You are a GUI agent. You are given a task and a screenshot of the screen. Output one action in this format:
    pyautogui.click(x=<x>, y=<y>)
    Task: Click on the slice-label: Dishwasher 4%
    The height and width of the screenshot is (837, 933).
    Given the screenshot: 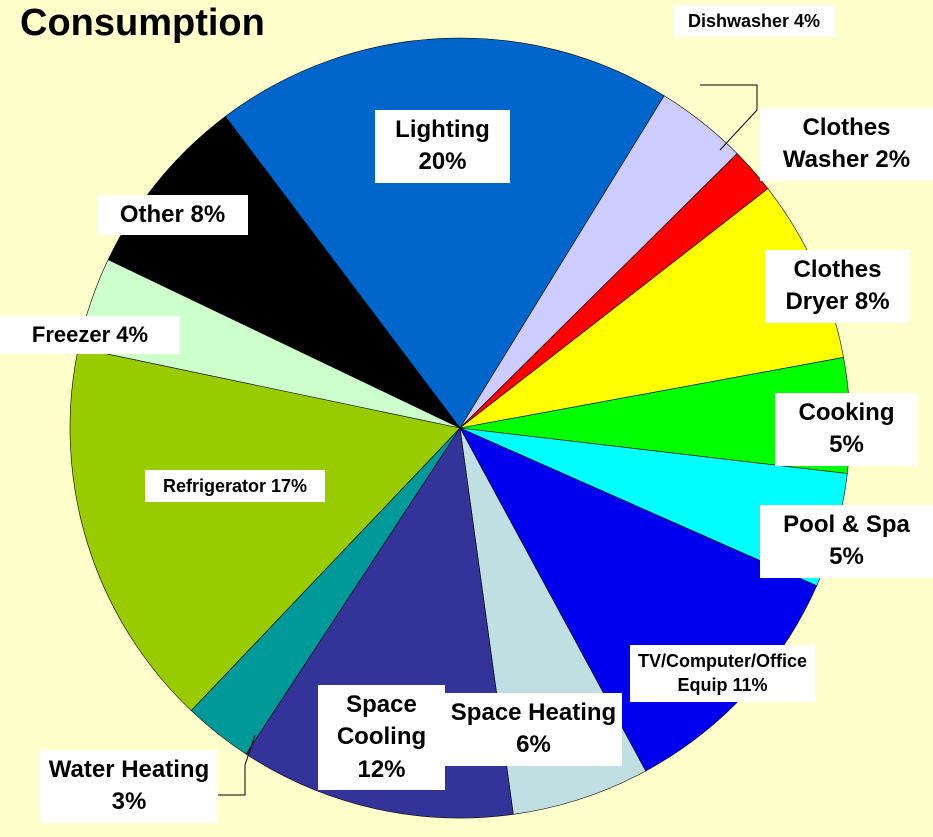 What is the action you would take?
    pyautogui.click(x=754, y=21)
    